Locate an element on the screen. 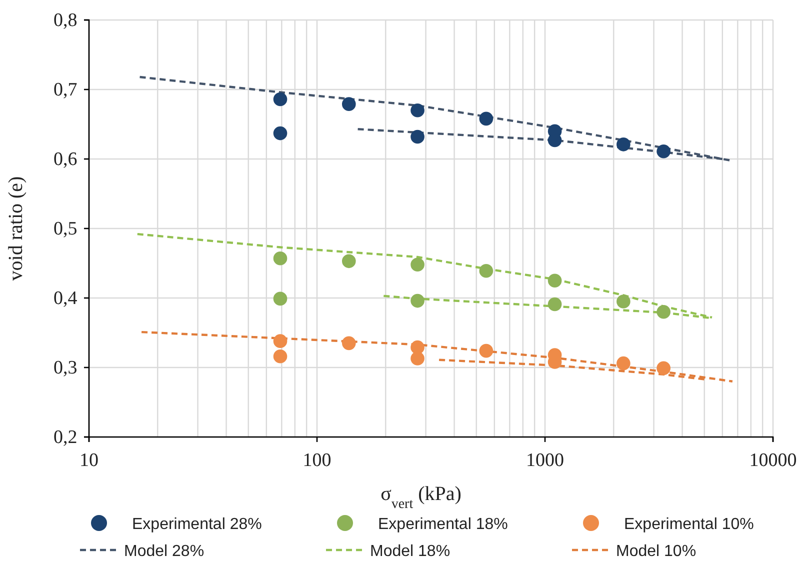 This screenshot has width=804, height=567. legend-label: Experimental 10% is located at coordinates (689, 524).